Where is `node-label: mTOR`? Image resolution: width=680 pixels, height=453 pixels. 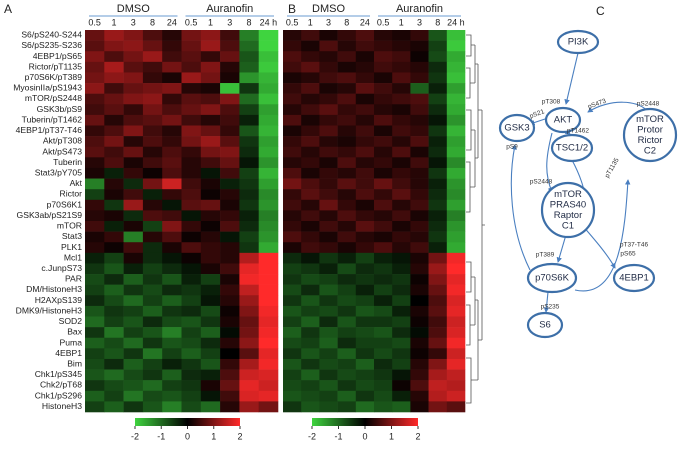 node-label: mTOR is located at coordinates (568, 194).